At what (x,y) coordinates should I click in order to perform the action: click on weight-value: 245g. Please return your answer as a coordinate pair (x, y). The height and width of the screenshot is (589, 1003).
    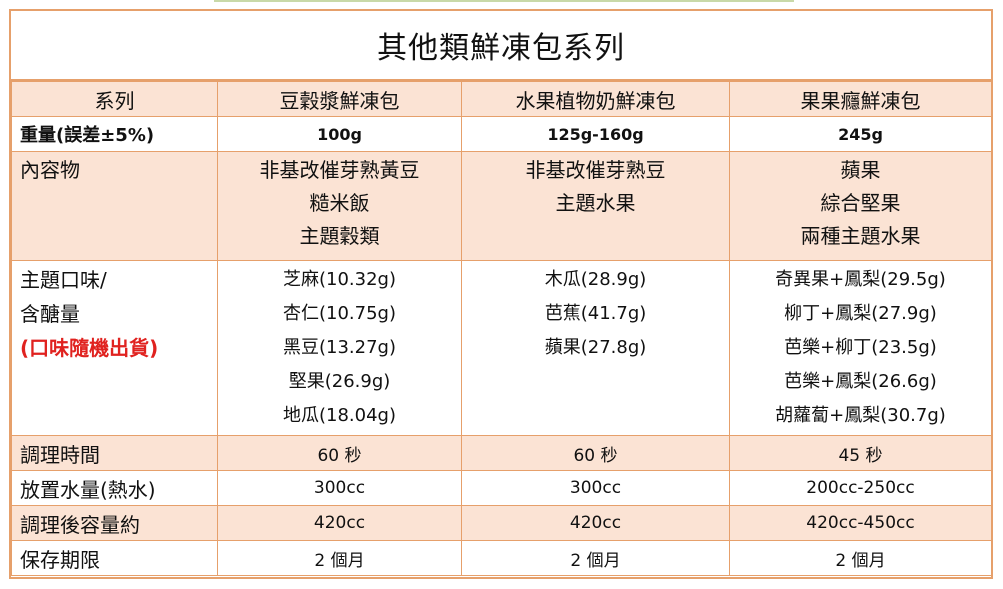
    Looking at the image, I should click on (860, 134).